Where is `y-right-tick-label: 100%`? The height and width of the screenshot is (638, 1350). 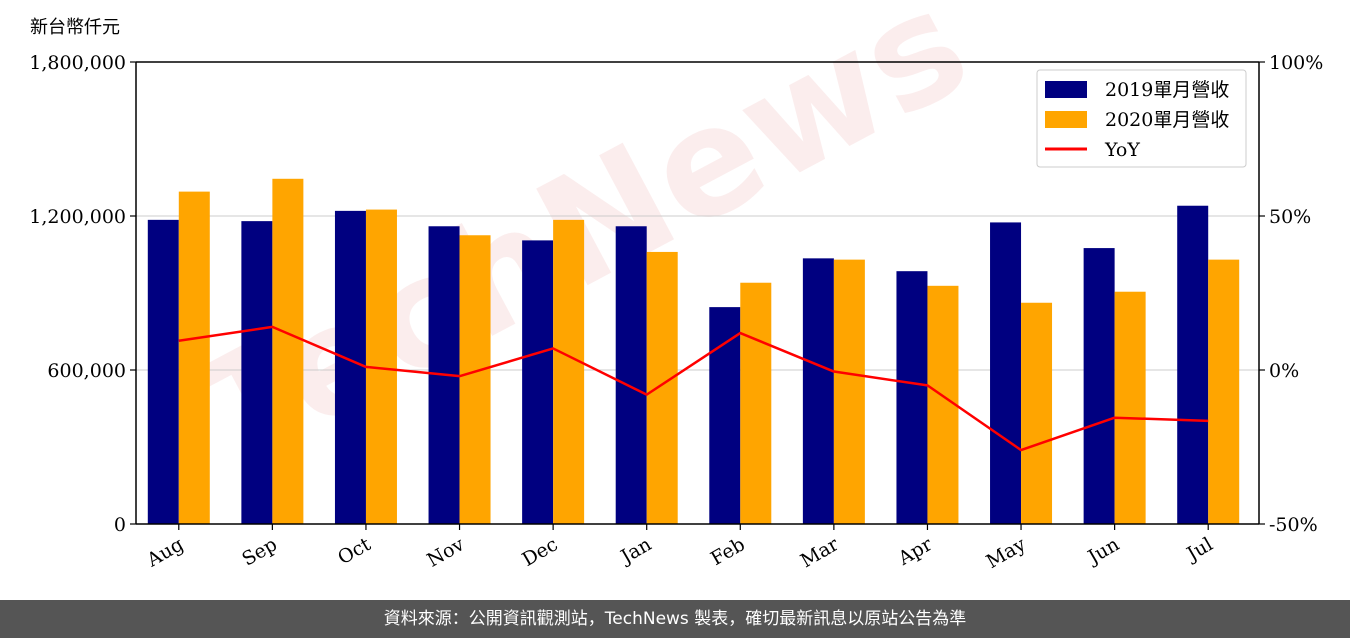
y-right-tick-label: 100% is located at coordinates (1296, 63).